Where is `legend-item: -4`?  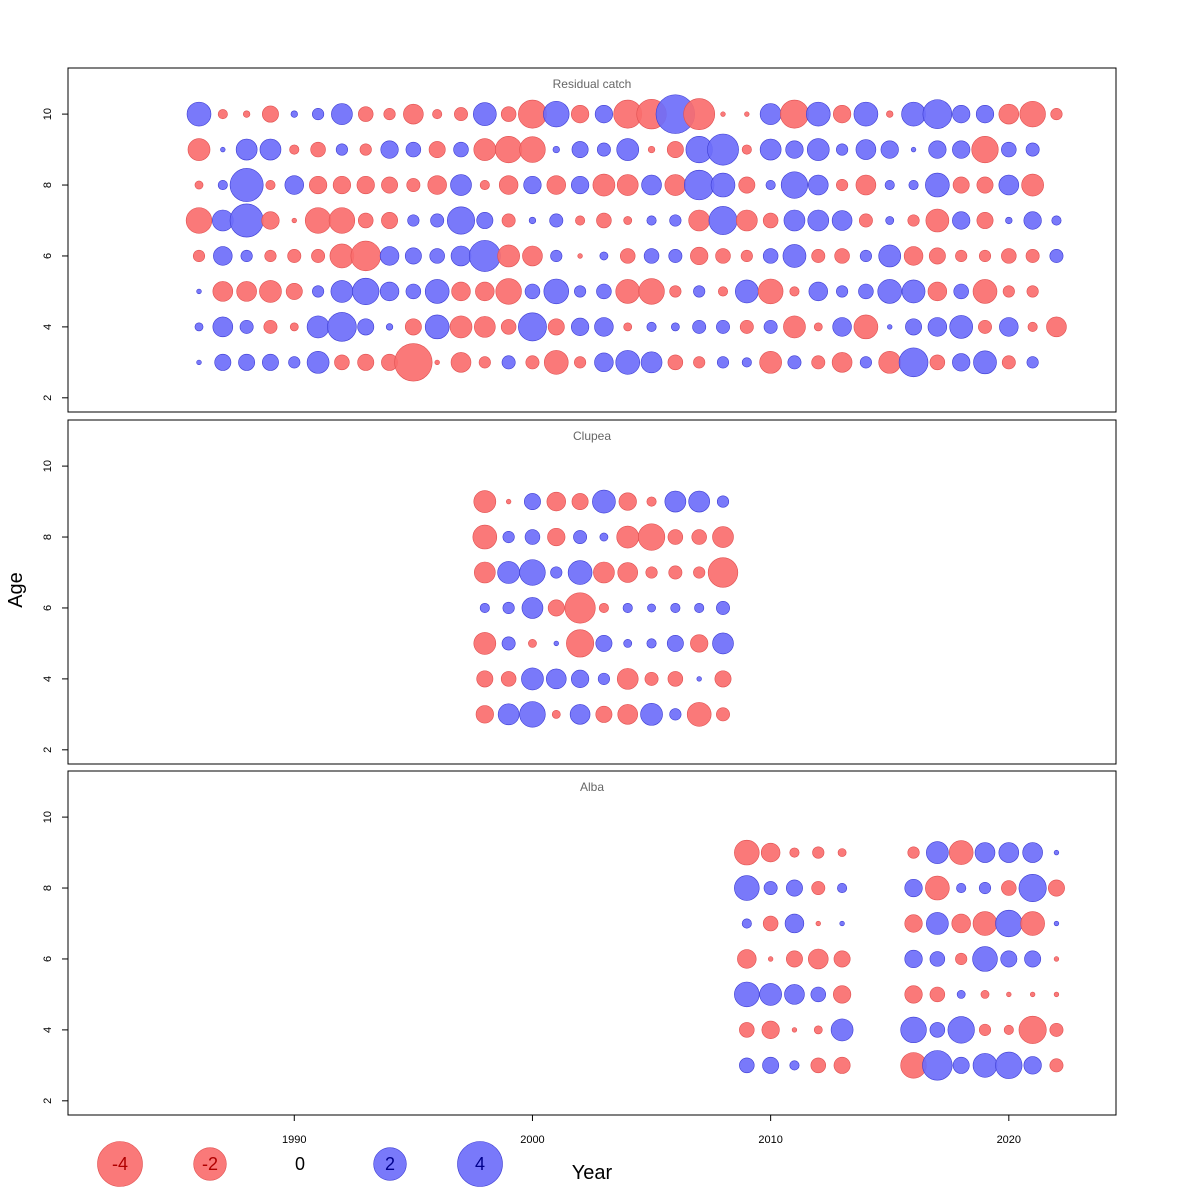 legend-item: -4 is located at coordinates (120, 1164).